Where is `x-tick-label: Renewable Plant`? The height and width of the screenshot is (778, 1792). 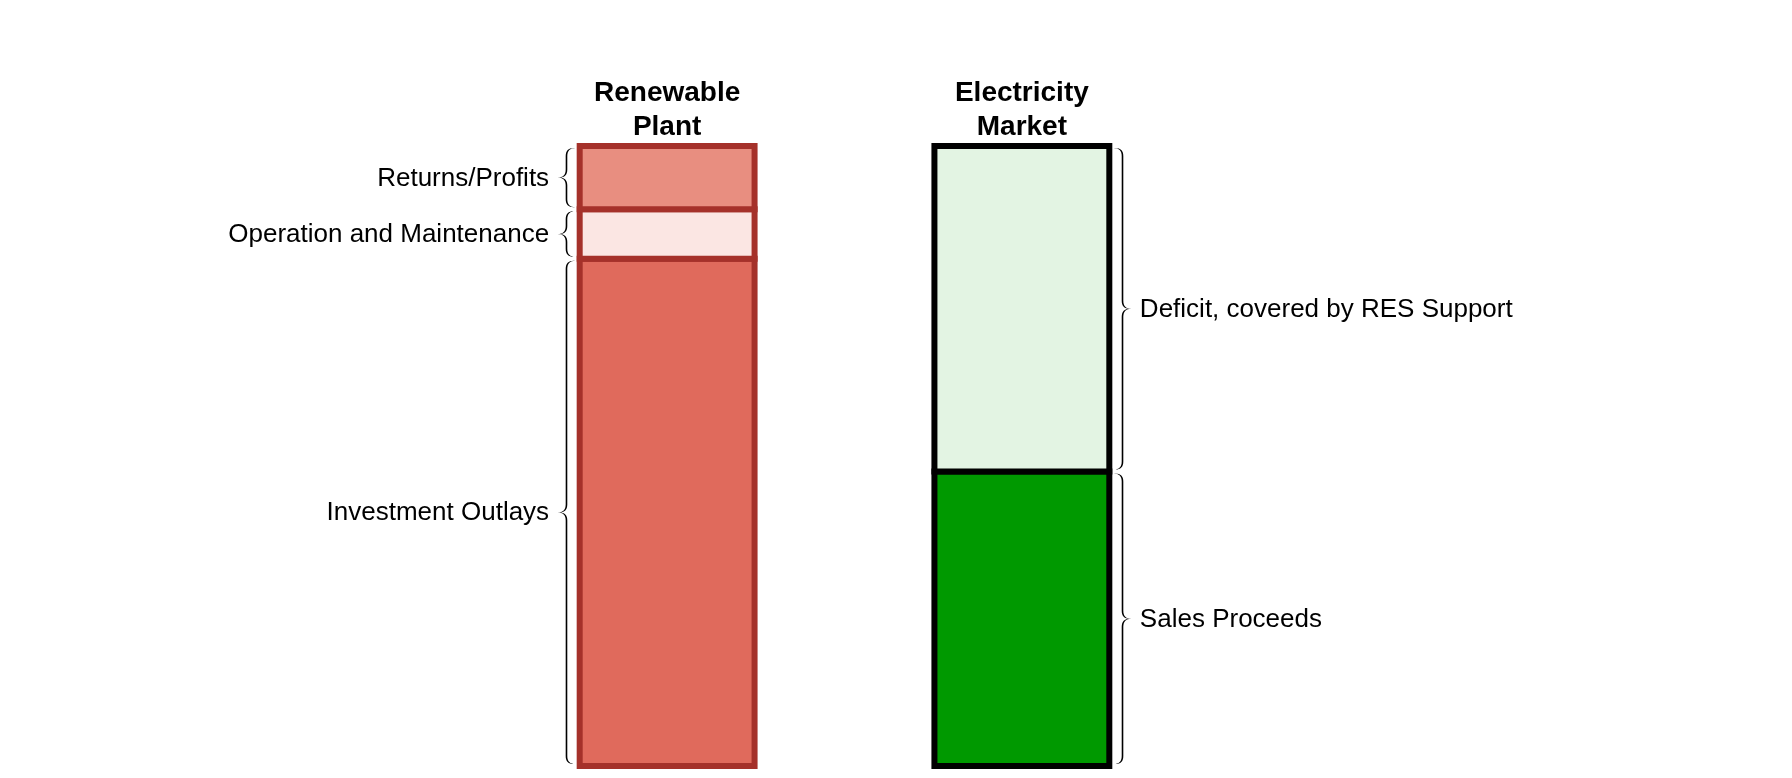
x-tick-label: Renewable Plant is located at coordinates (667, 108).